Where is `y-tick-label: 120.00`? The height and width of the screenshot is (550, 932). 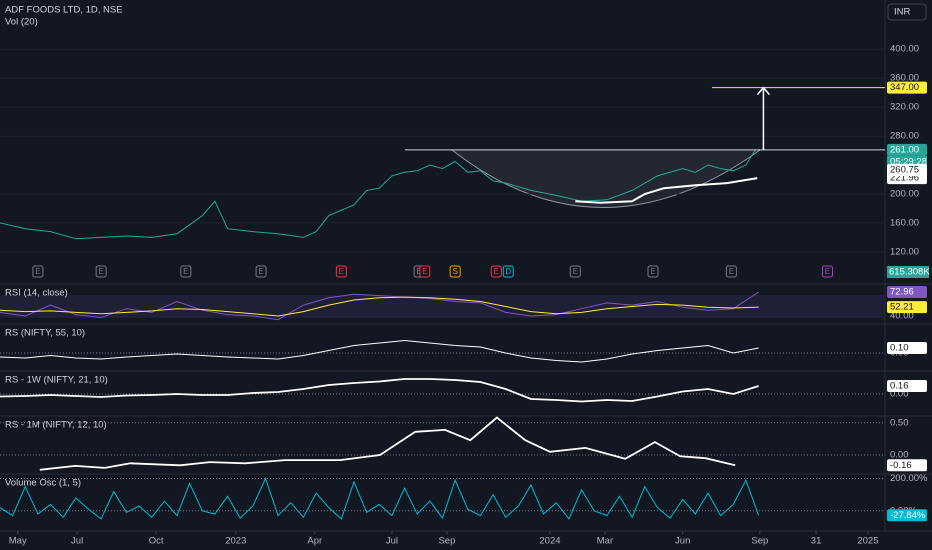 y-tick-label: 120.00 is located at coordinates (904, 251).